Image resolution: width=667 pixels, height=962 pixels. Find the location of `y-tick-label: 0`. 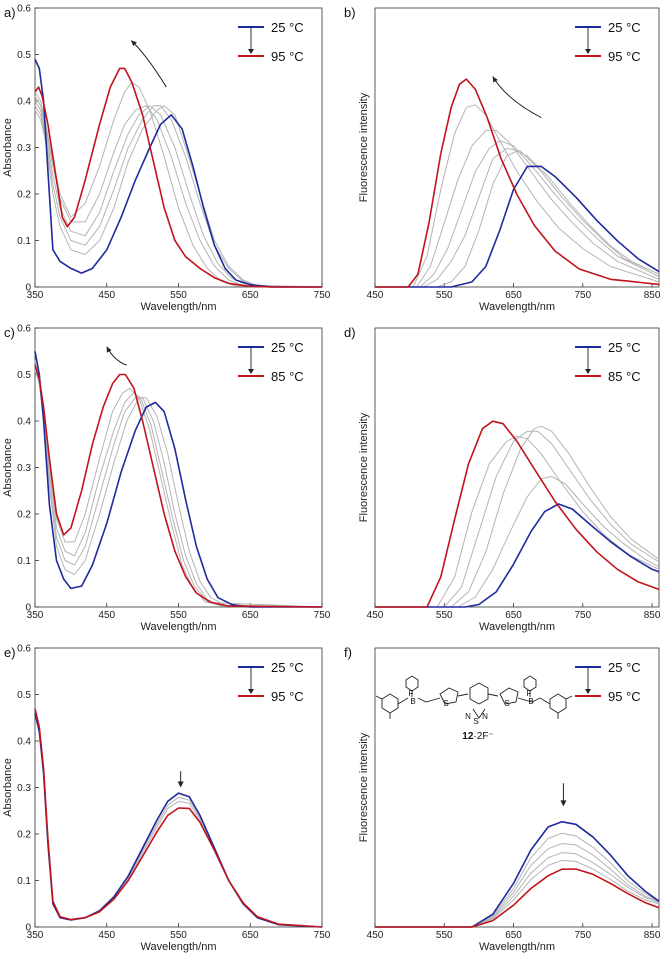

y-tick-label: 0 is located at coordinates (28, 608).